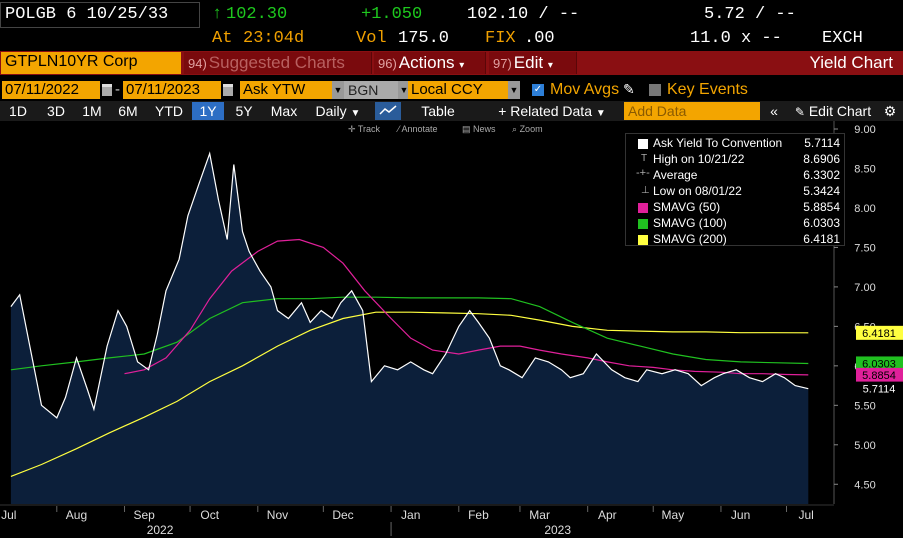 This screenshot has width=903, height=538. Describe the element at coordinates (462, 65) in the screenshot. I see `actions-dropdown-icon: ▾` at that location.